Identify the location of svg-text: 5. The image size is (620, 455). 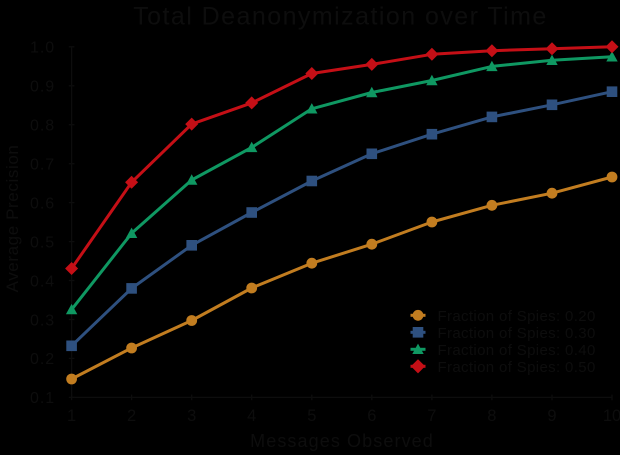
(311, 416).